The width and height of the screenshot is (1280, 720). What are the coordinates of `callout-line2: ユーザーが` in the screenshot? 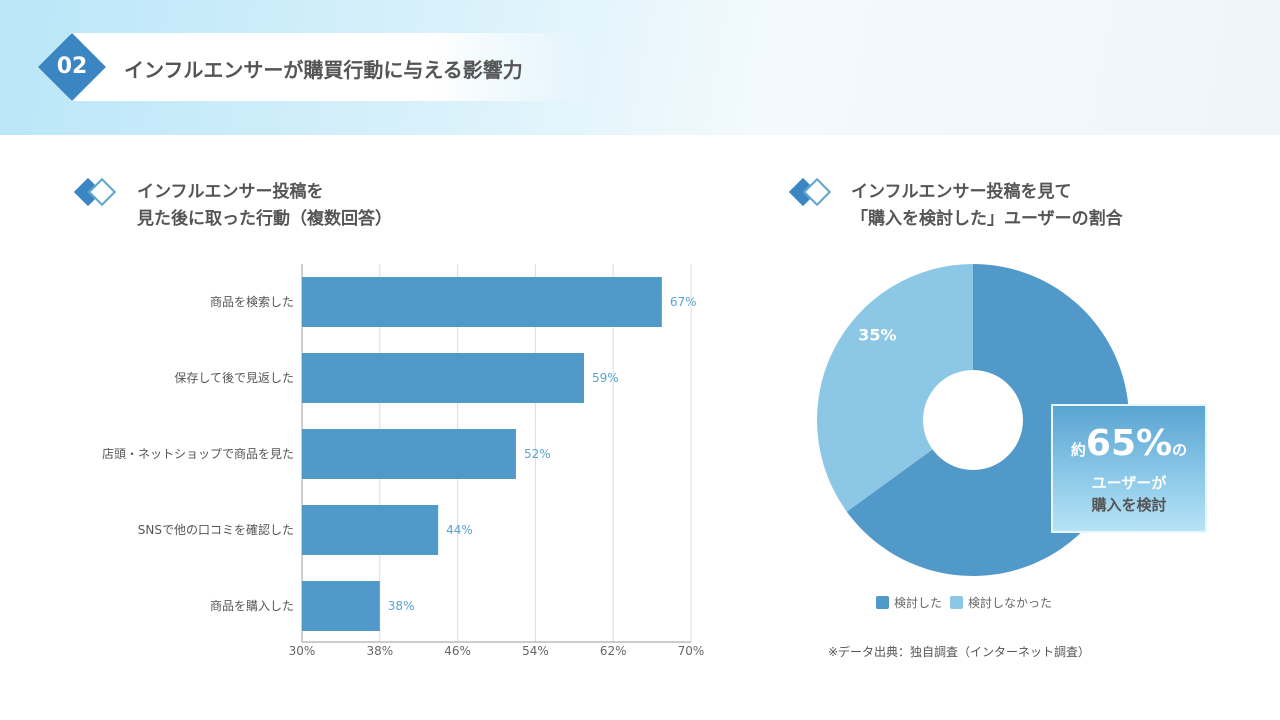 It's located at (1129, 483).